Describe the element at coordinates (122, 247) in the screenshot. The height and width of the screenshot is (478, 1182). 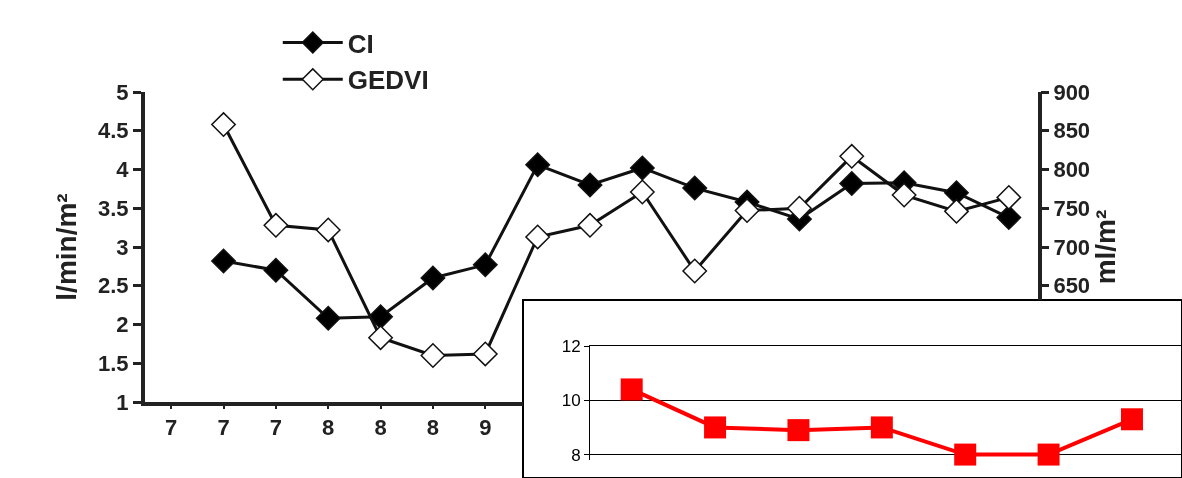
I see `y-tick-label: 3` at that location.